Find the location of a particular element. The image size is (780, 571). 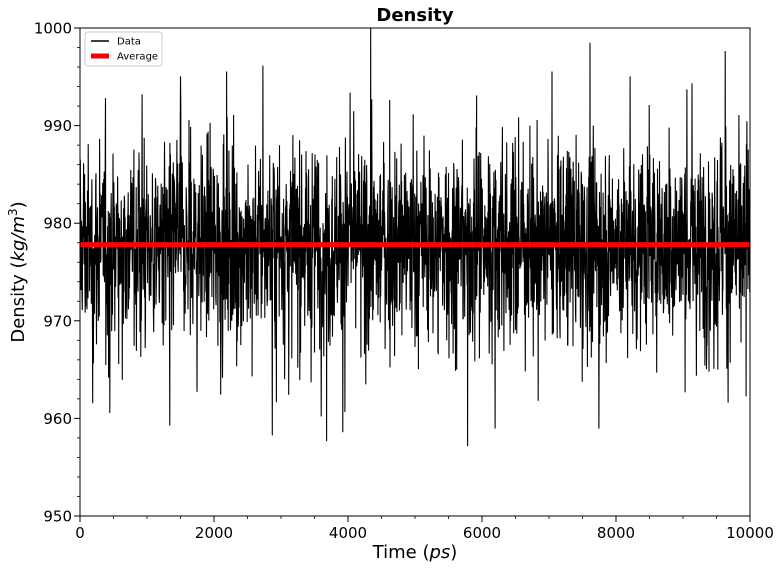

y-tick-label: 960 is located at coordinates (57, 419).